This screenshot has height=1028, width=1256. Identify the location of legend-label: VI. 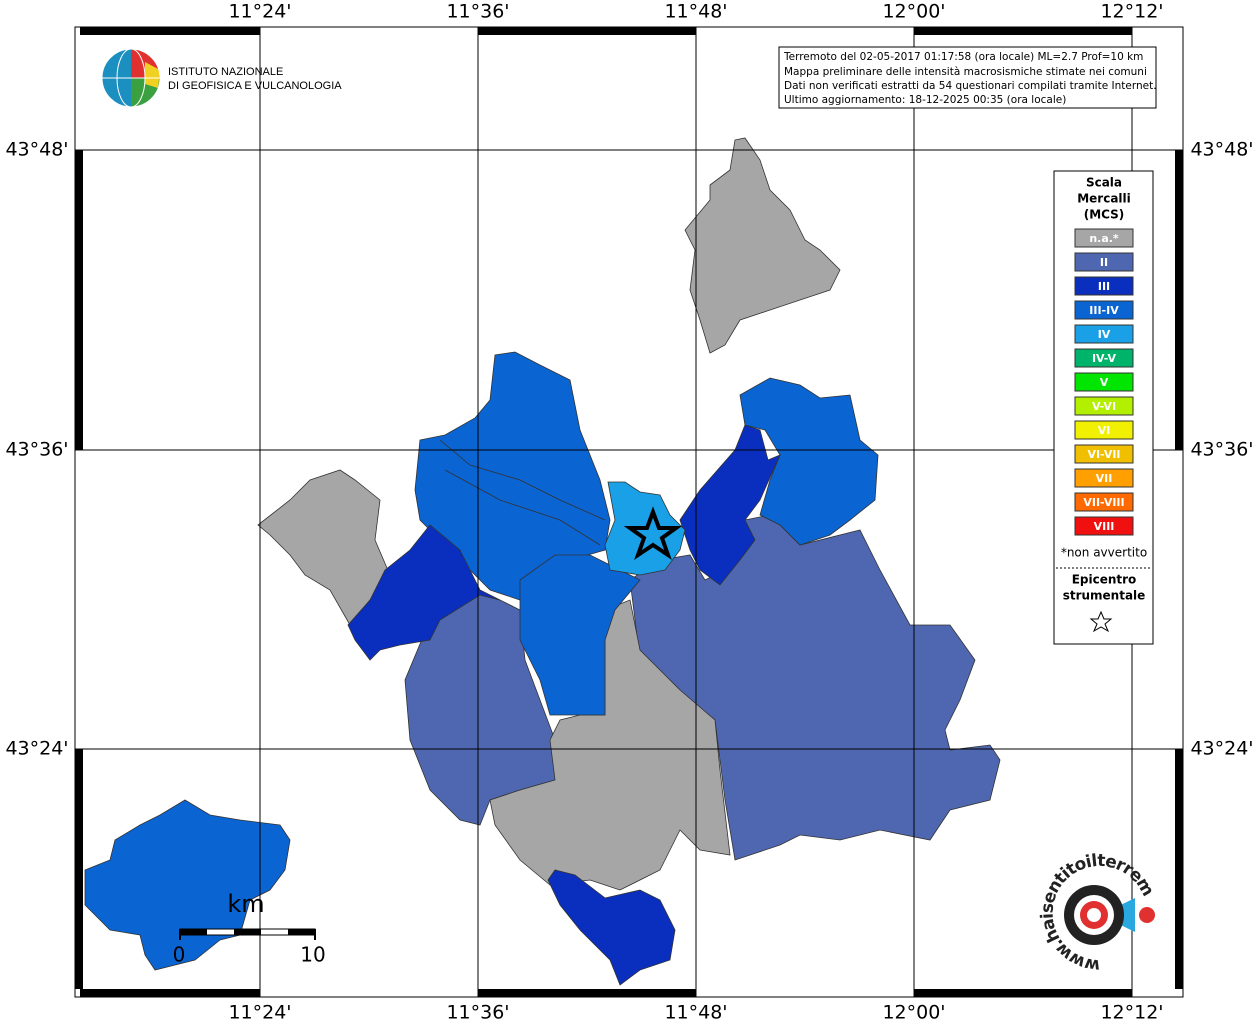
(1104, 430).